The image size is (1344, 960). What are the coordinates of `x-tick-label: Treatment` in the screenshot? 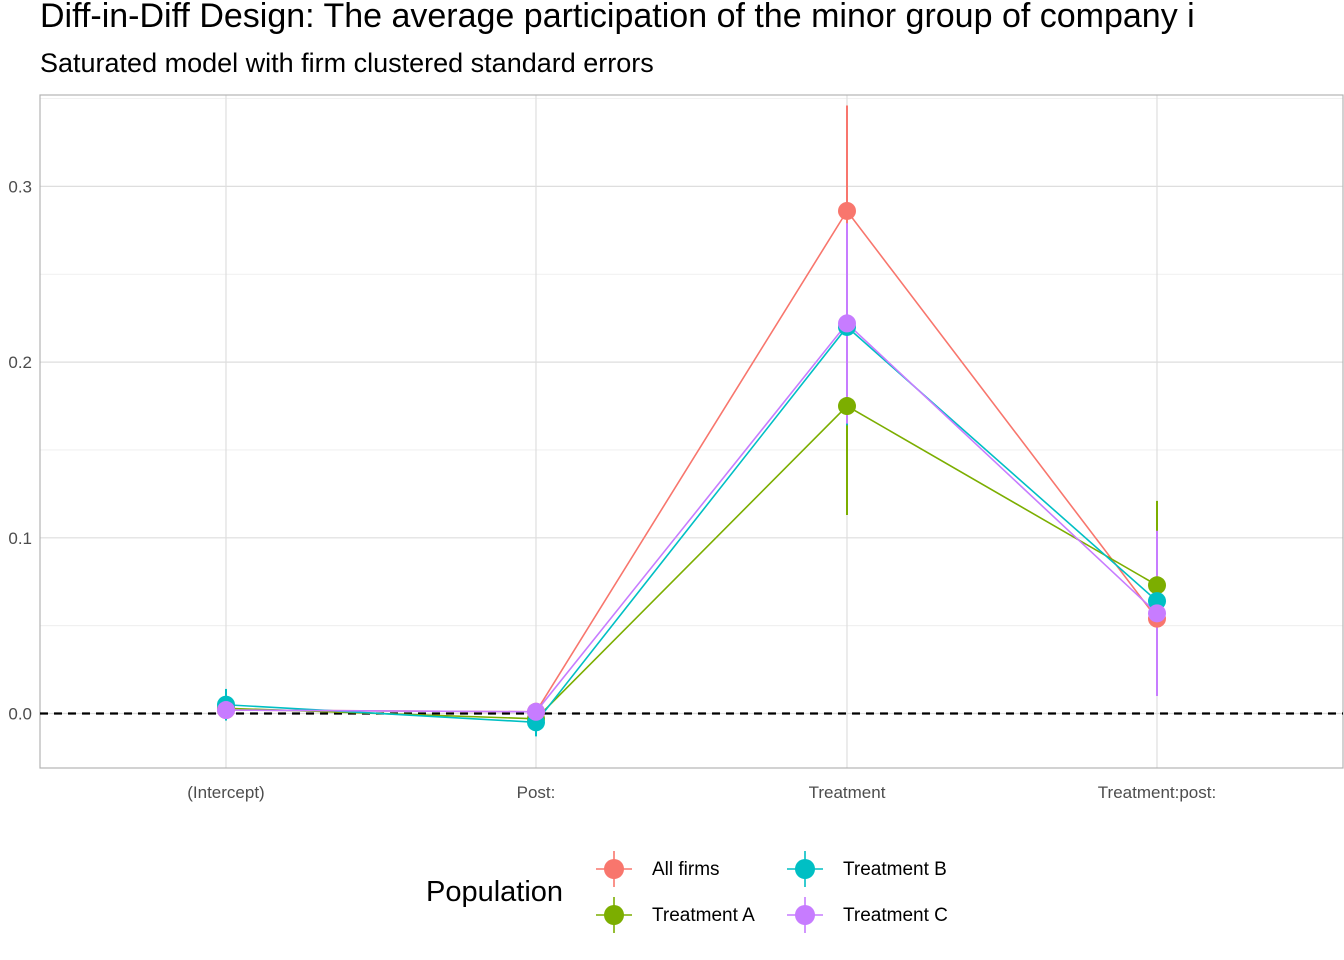 It's located at (847, 792).